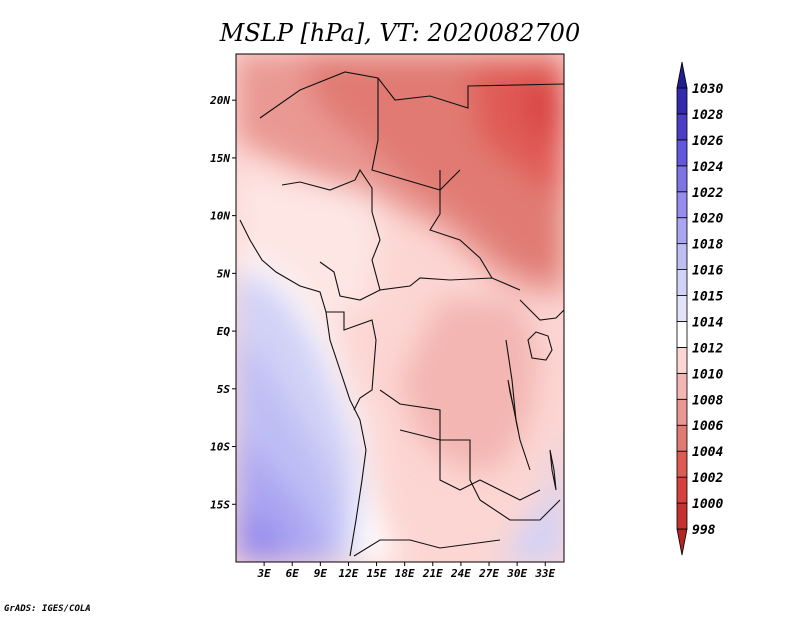  I want to click on border-nigeria-chad, so click(327, 190).